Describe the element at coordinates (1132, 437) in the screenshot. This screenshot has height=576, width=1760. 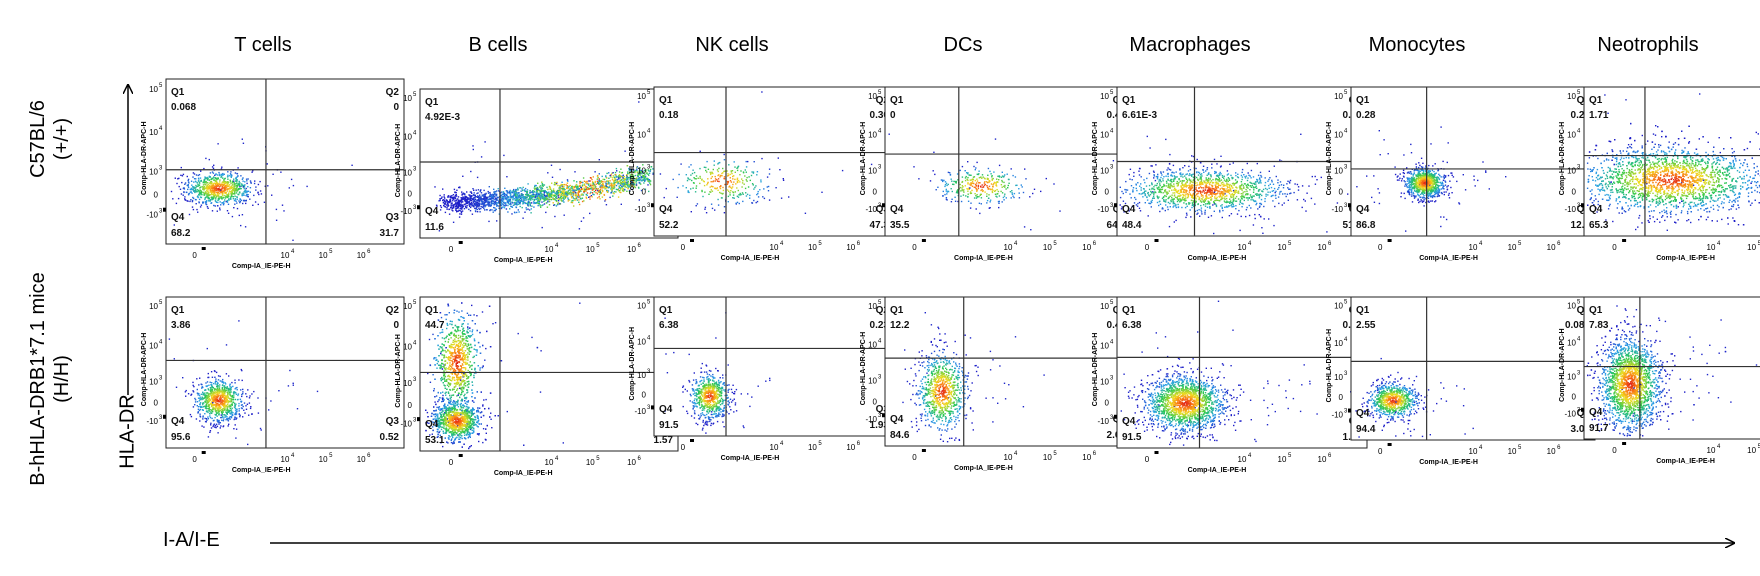
I see `quadrant-q4-value: 91.5` at that location.